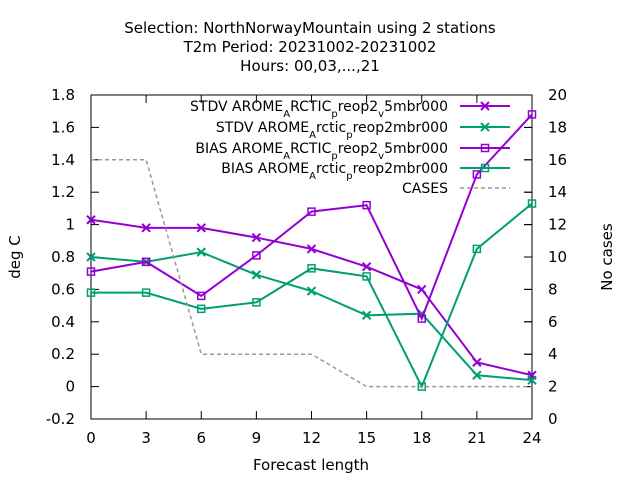  Describe the element at coordinates (91, 438) in the screenshot. I see `x-tick-label: 0` at that location.